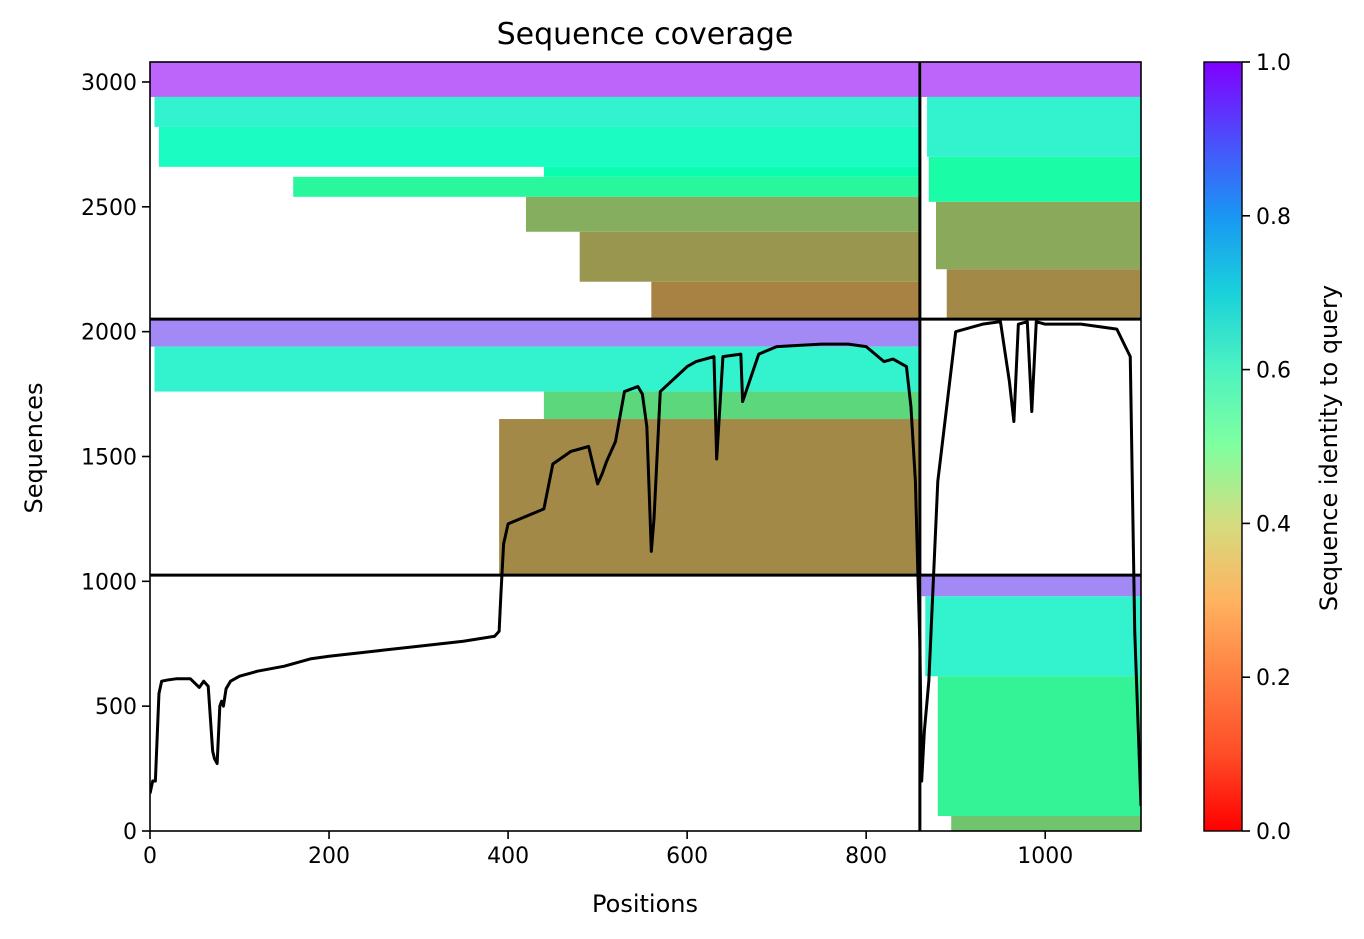  I want to click on colorbar-label: Sequence identity to query, so click(1329, 448).